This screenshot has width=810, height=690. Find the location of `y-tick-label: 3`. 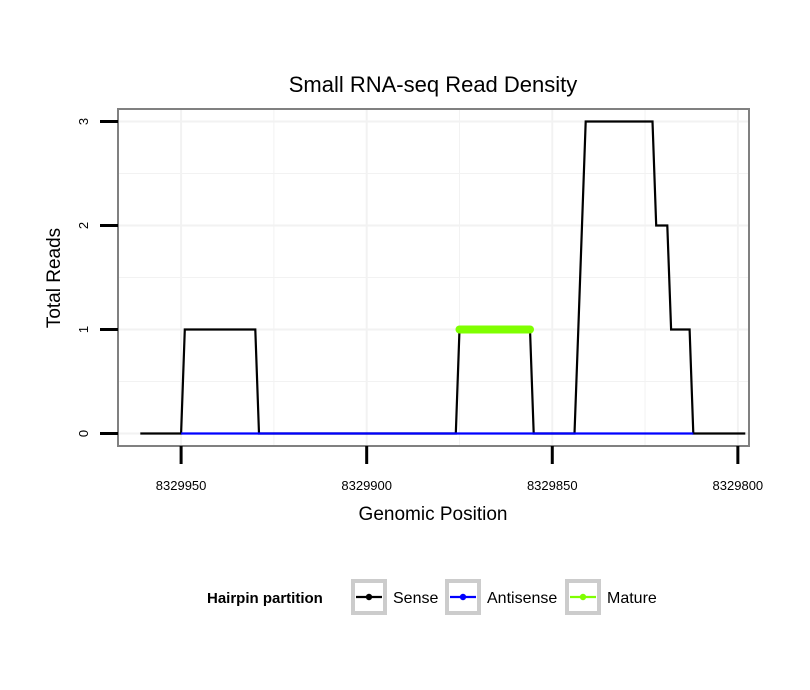

y-tick-label: 3 is located at coordinates (83, 121).